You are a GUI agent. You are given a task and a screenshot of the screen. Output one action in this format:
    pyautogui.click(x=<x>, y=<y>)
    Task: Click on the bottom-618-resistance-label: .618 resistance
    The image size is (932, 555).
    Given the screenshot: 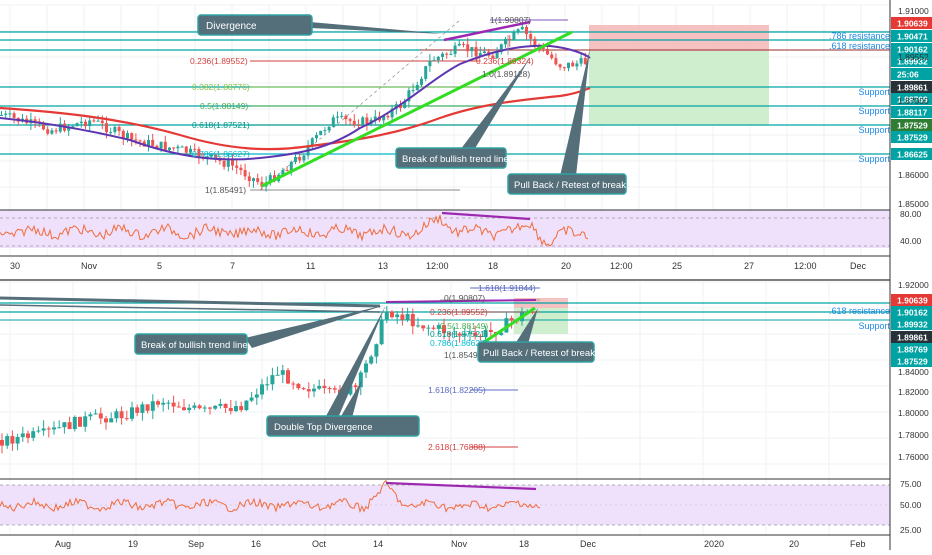 What is the action you would take?
    pyautogui.click(x=859, y=311)
    